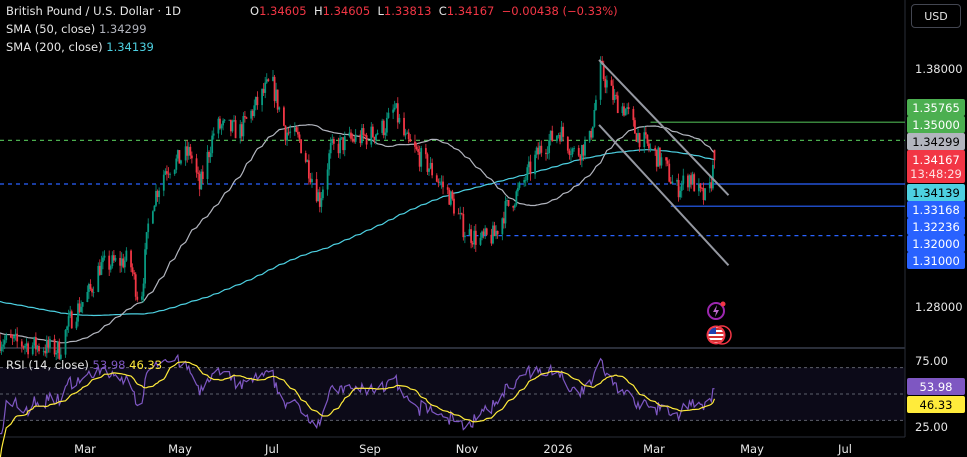  Describe the element at coordinates (845, 449) in the screenshot. I see `time-tick: Jul` at that location.